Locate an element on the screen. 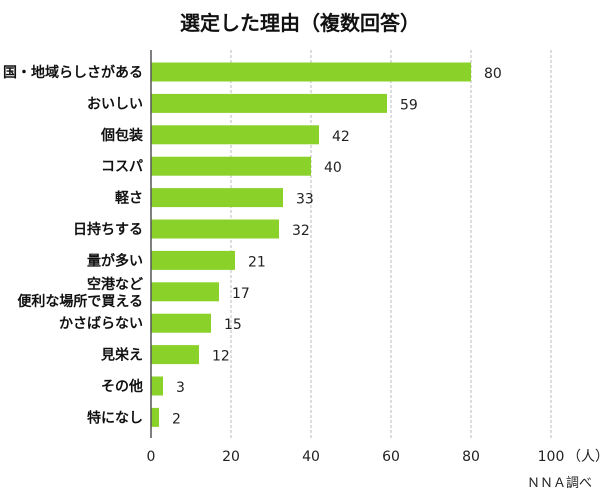 Image resolution: width=600 pixels, height=495 pixels. category-label: 日持ちする is located at coordinates (108, 229).